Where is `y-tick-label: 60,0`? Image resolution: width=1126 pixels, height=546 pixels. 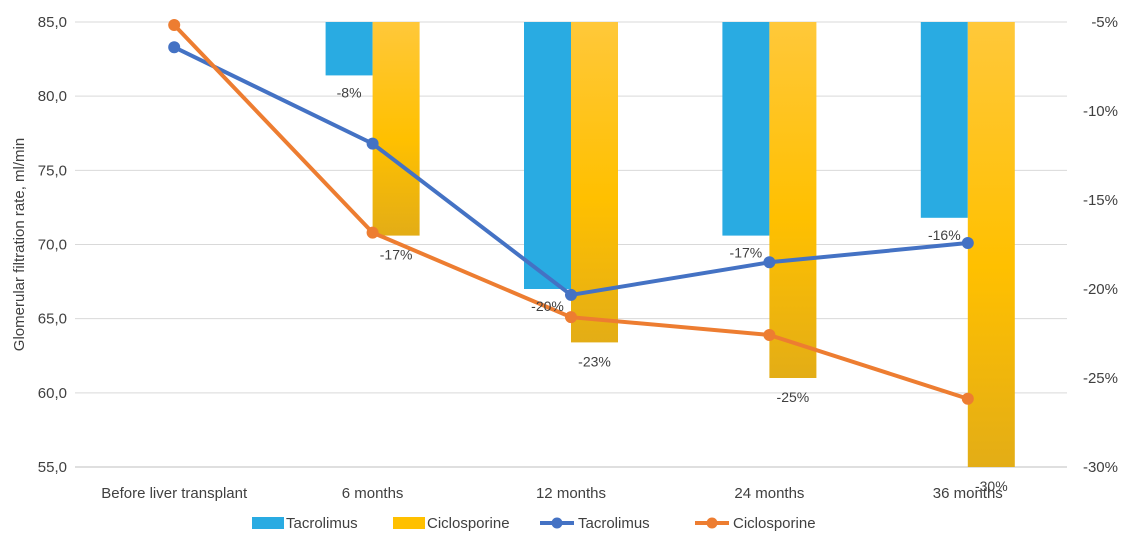
y-tick-label: 60,0 is located at coordinates (52, 393).